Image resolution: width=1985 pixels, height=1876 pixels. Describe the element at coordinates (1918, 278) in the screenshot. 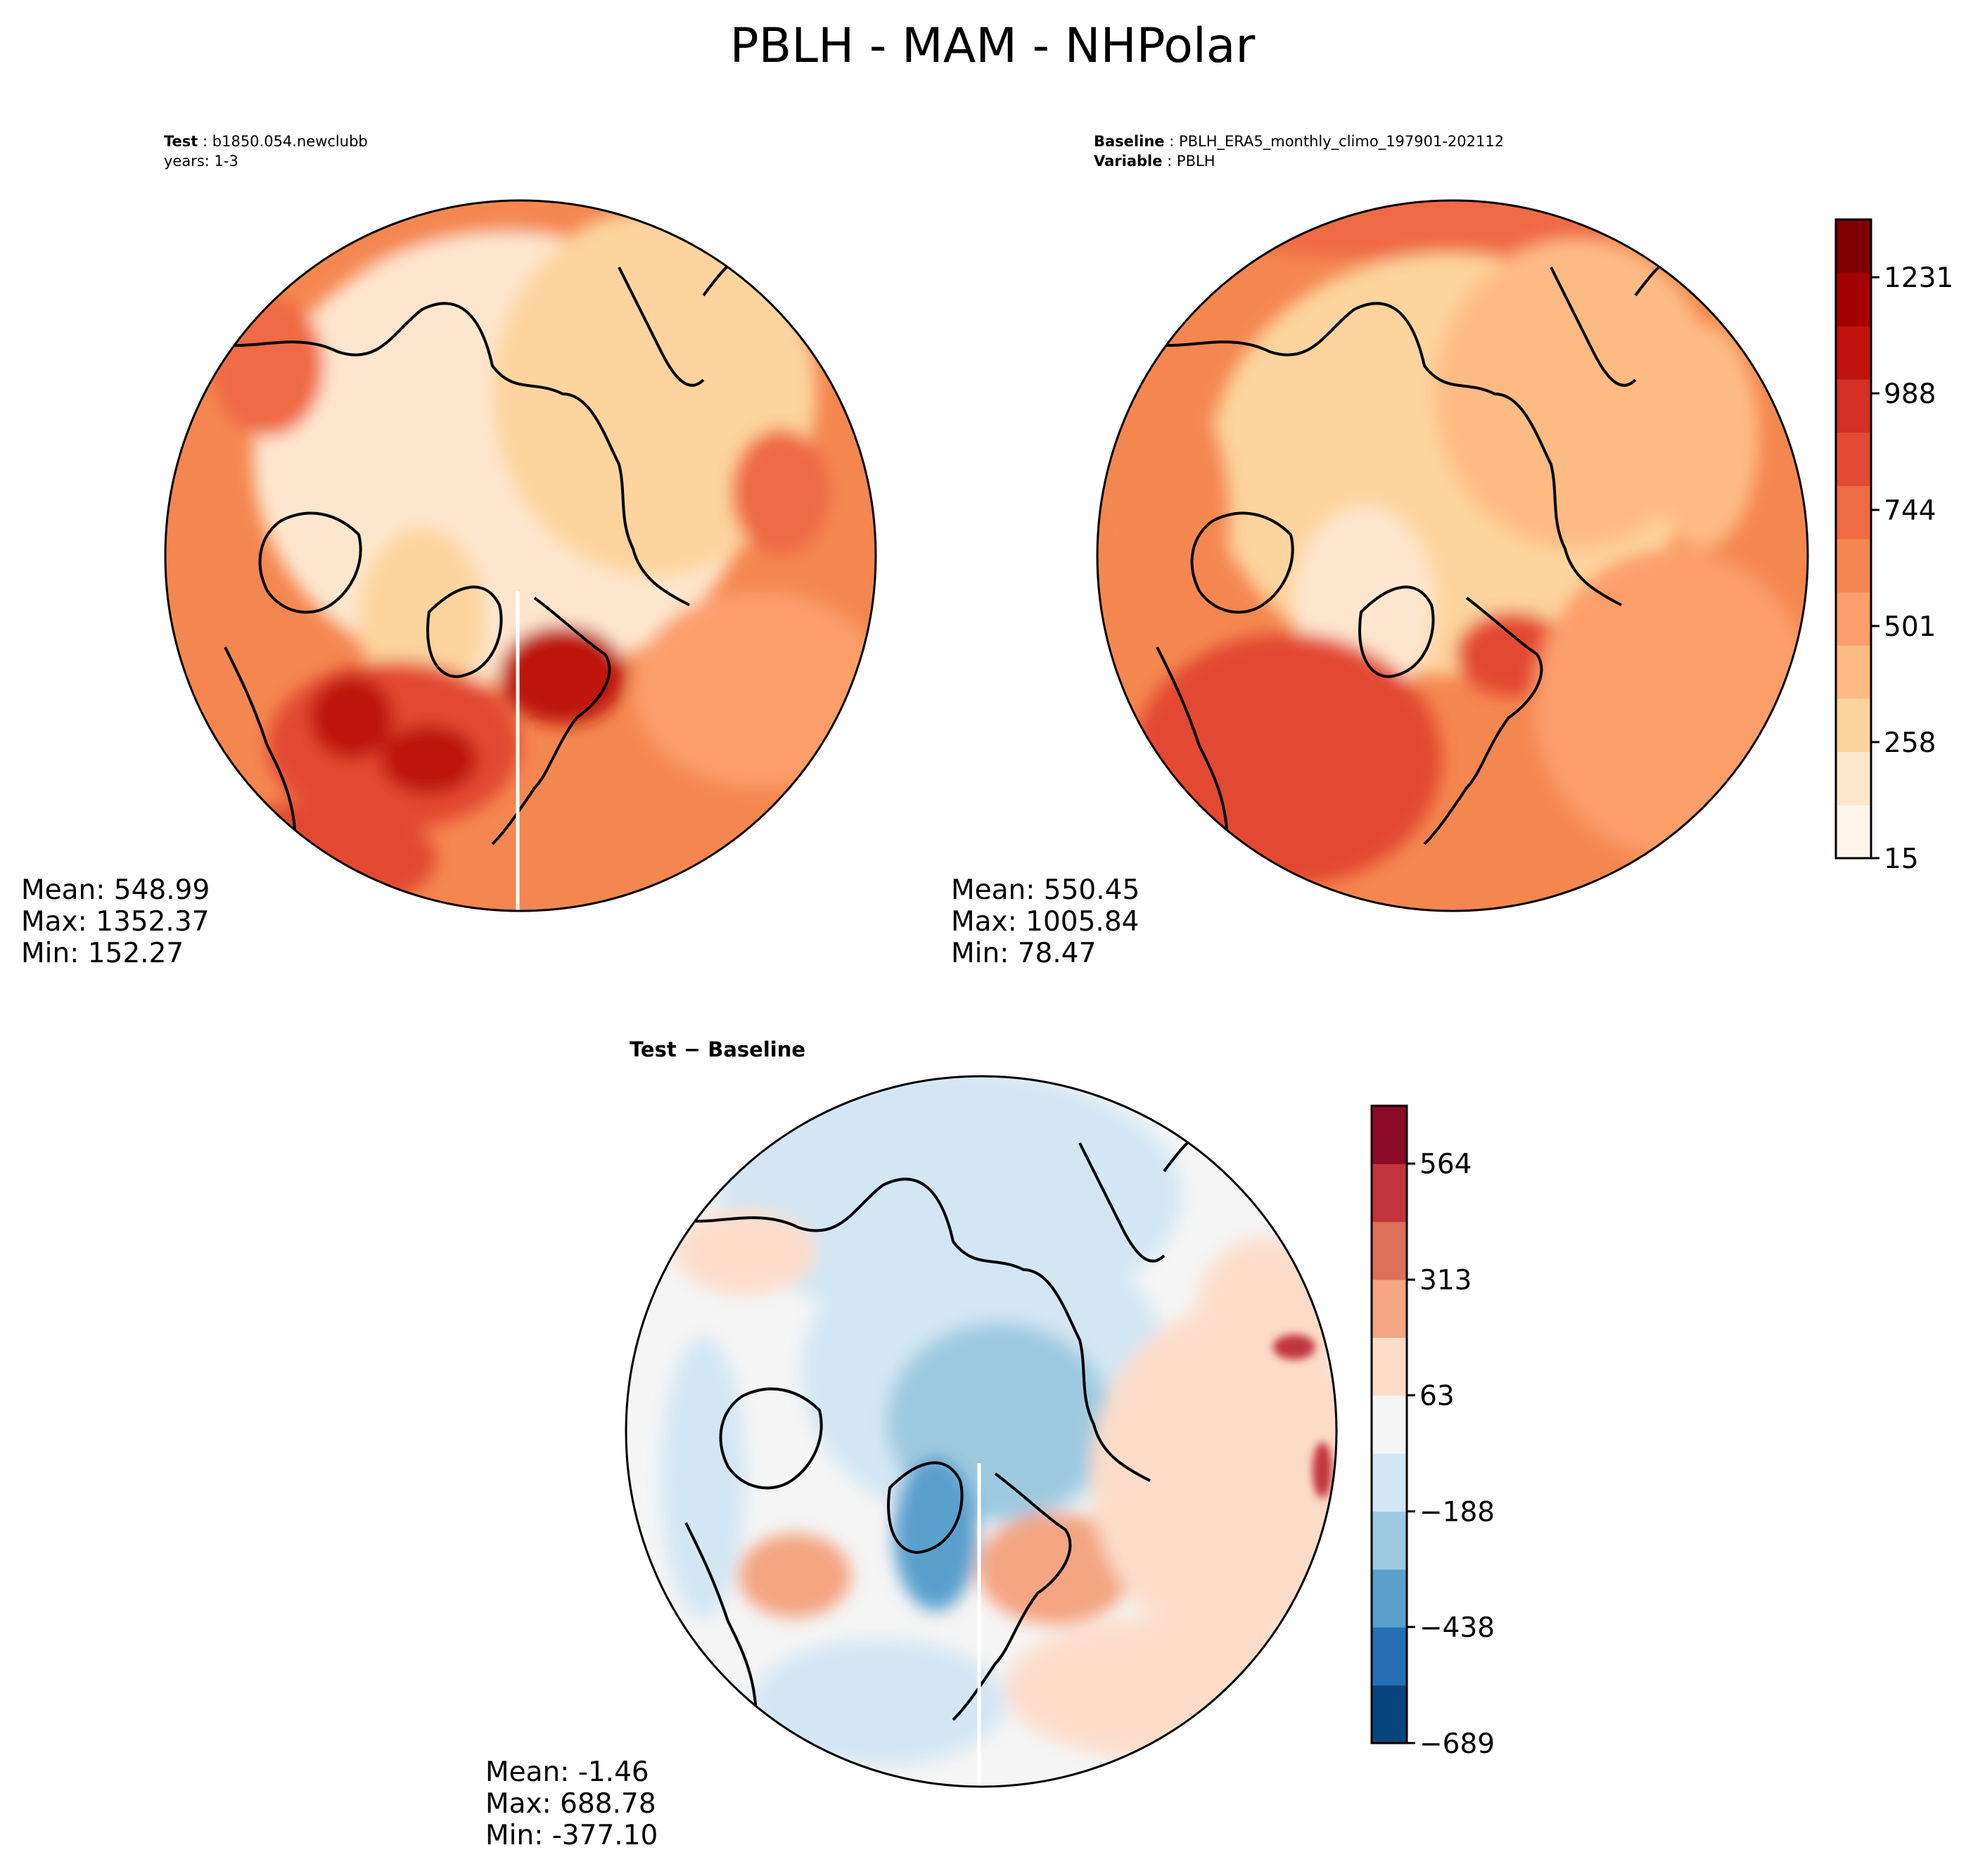

I see `colorbar-abs-tick-label: 1231` at that location.